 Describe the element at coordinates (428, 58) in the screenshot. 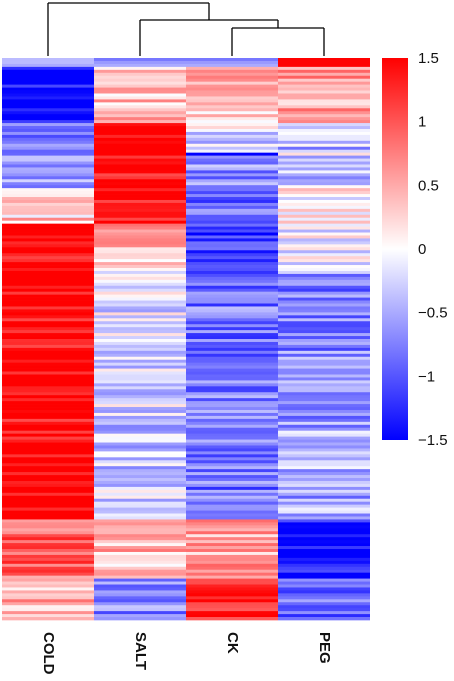

I see `colorbar-tick-label: 1.5` at that location.